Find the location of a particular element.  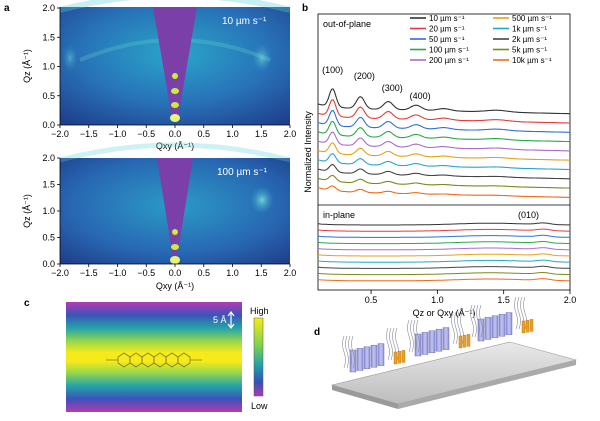

panel-c-label: c is located at coordinates (27, 303).